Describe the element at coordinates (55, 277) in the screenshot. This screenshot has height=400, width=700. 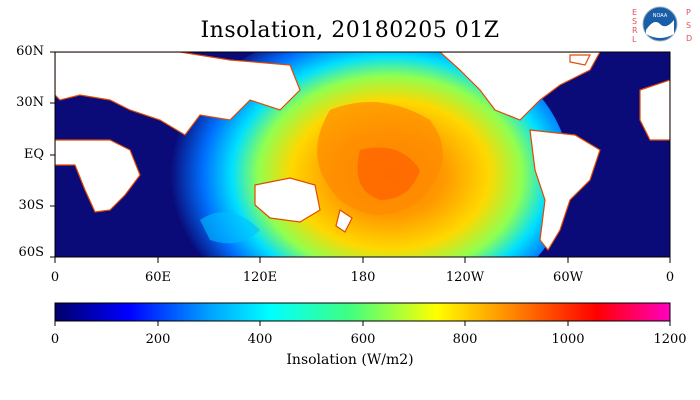
I see `lon-label-0: 0` at that location.